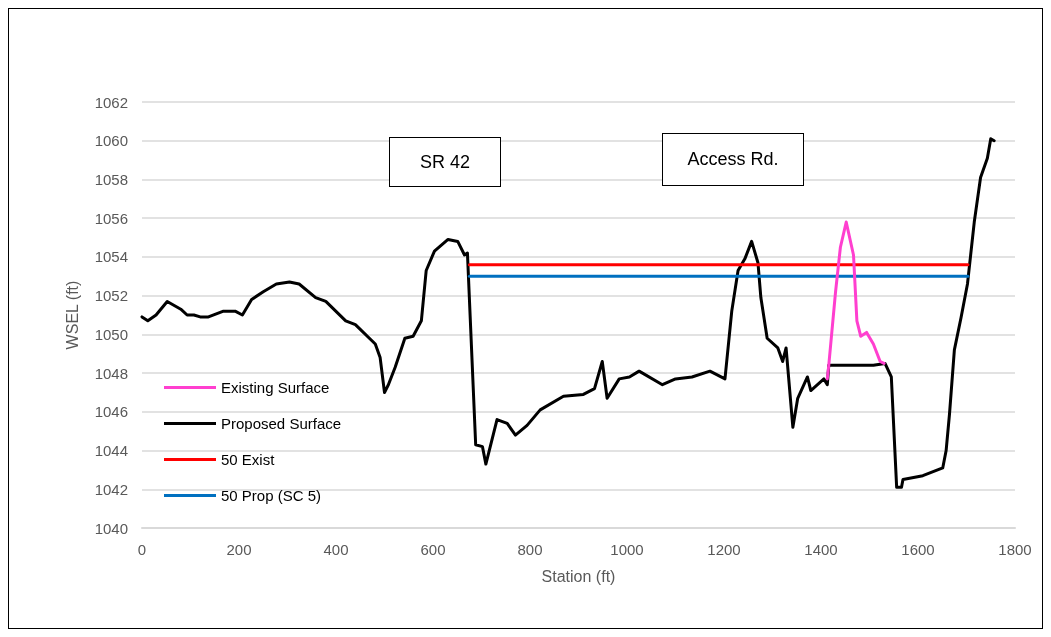 This screenshot has width=1051, height=637. What do you see at coordinates (281, 423) in the screenshot?
I see `legend-label: Proposed Surface` at bounding box center [281, 423].